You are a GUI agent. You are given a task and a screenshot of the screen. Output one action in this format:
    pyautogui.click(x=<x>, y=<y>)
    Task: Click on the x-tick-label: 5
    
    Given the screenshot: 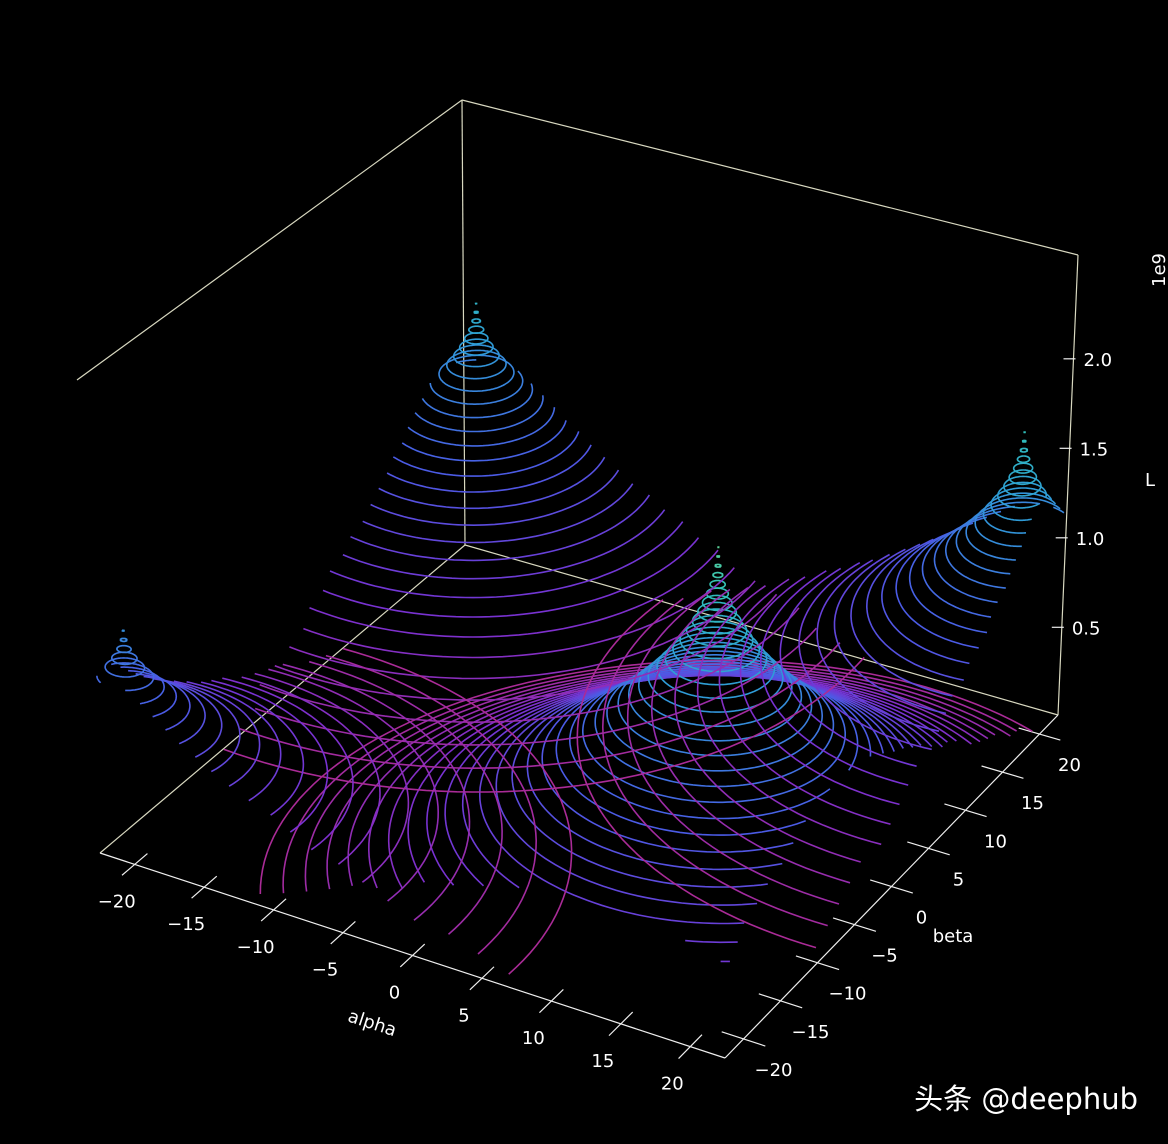 What is the action you would take?
    pyautogui.click(x=463, y=1015)
    